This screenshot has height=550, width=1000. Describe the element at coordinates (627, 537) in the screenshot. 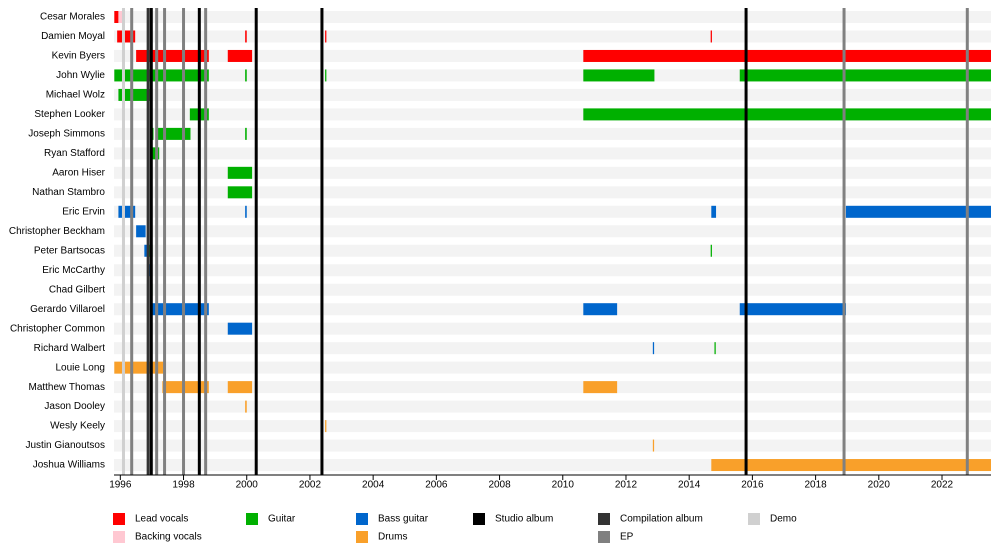

I see `legend-label: EP` at that location.